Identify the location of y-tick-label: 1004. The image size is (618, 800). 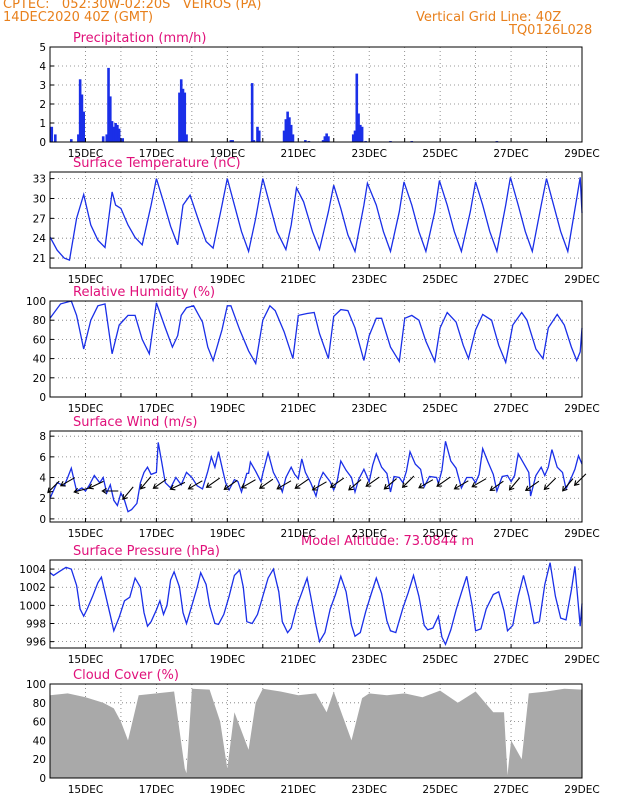
(32, 570).